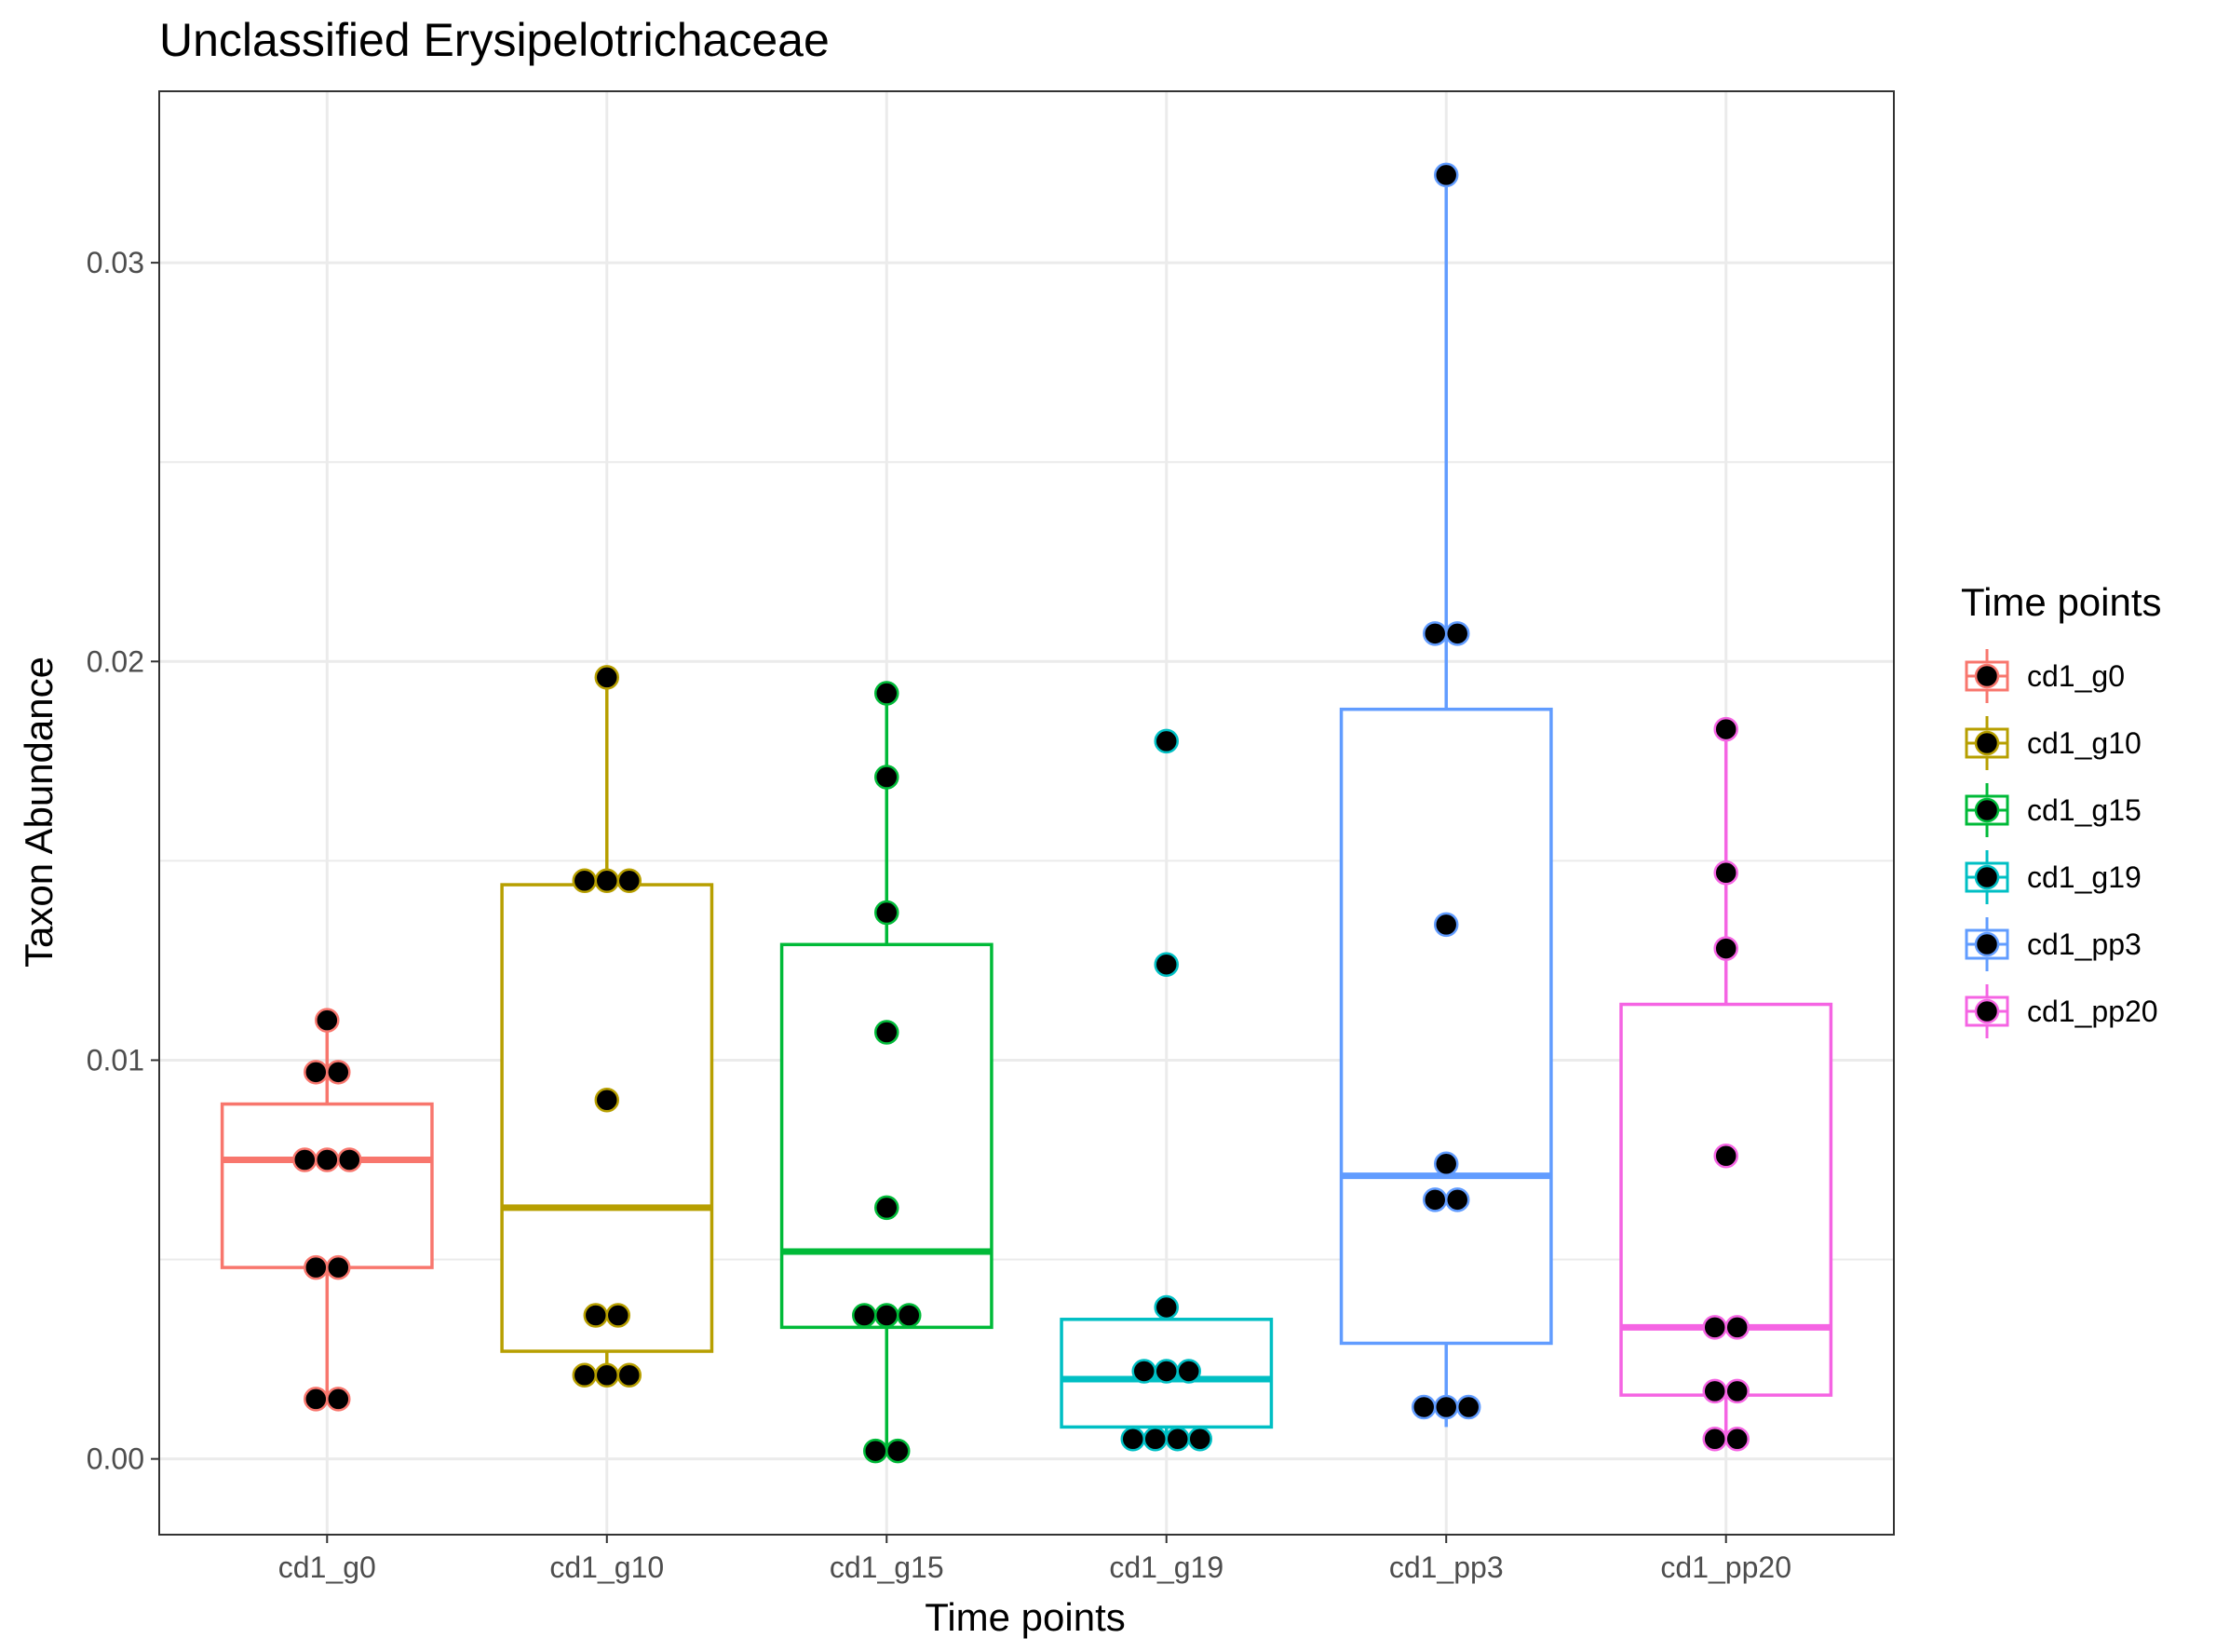 The height and width of the screenshot is (1652, 2230). I want to click on x-tick-label: cd1_g19, so click(1166, 1567).